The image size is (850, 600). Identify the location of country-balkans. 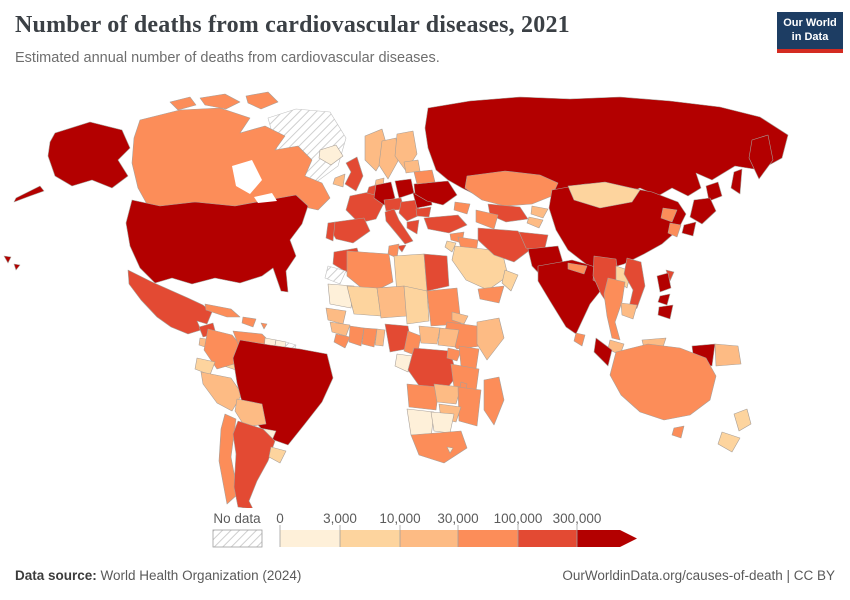
(409, 210).